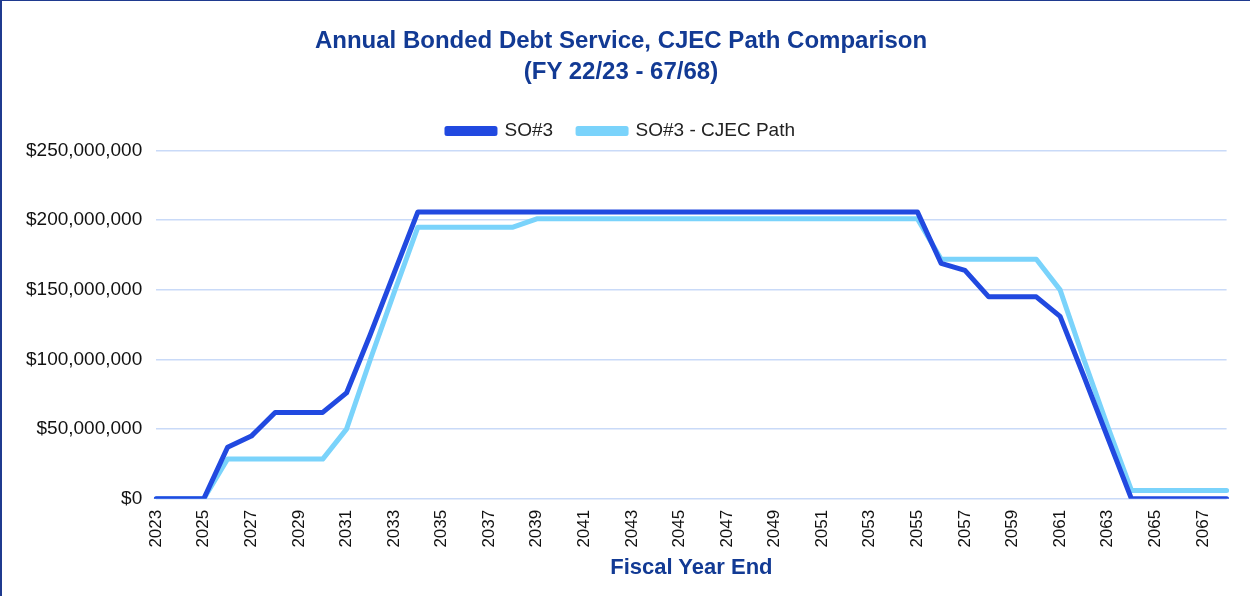 The width and height of the screenshot is (1252, 596). Describe the element at coordinates (393, 528) in the screenshot. I see `x-tick-label: 2033` at that location.